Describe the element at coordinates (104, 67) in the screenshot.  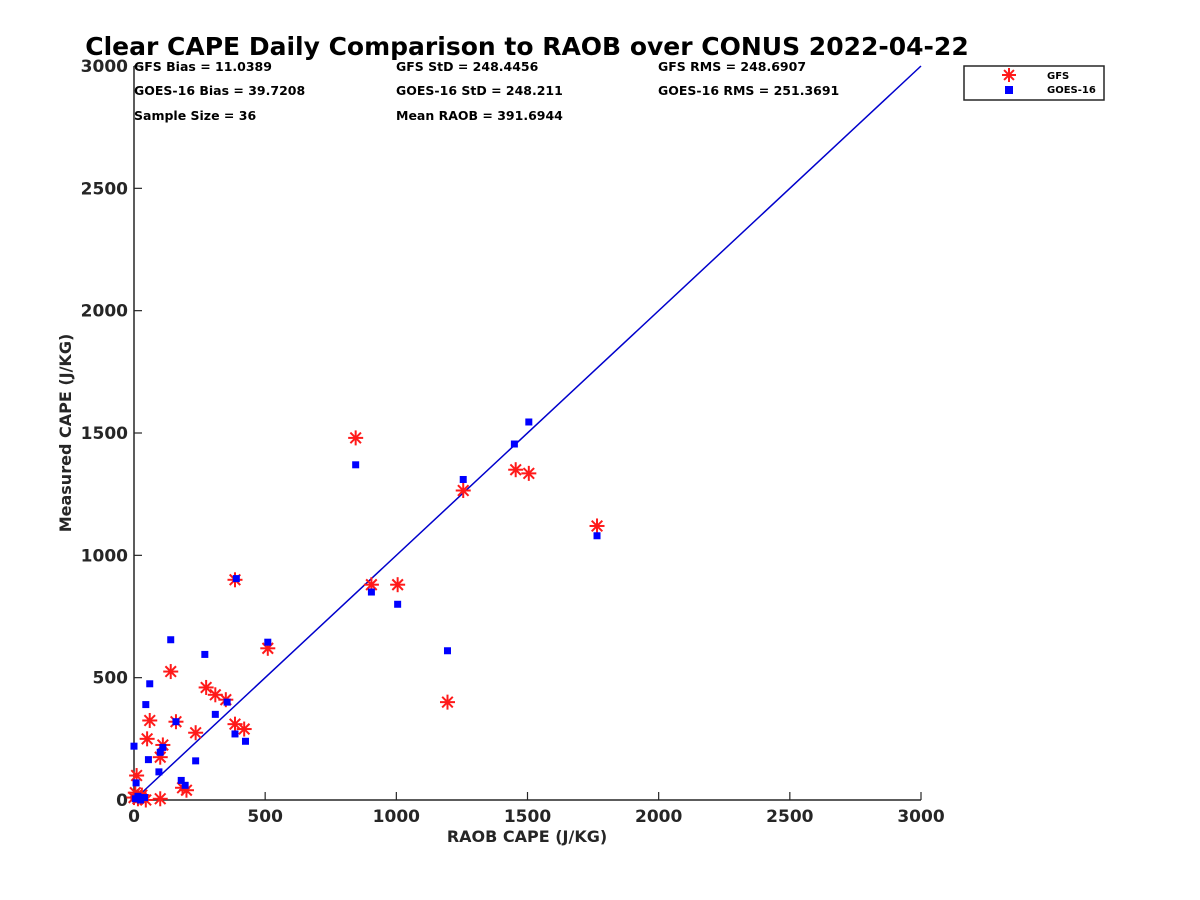
I see `y-tick-label: 3000` at that location.